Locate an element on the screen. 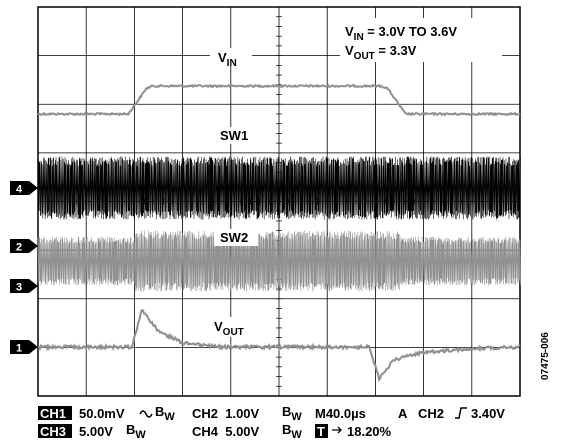 The image size is (563, 443). condition-annotation-line2: VOUT = 3.3V is located at coordinates (381, 52).